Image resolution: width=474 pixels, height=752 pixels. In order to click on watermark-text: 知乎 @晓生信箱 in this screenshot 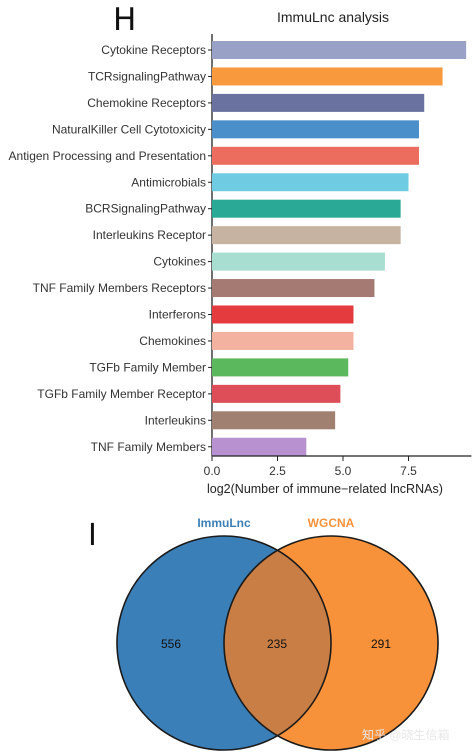, I will do `click(406, 735)`.